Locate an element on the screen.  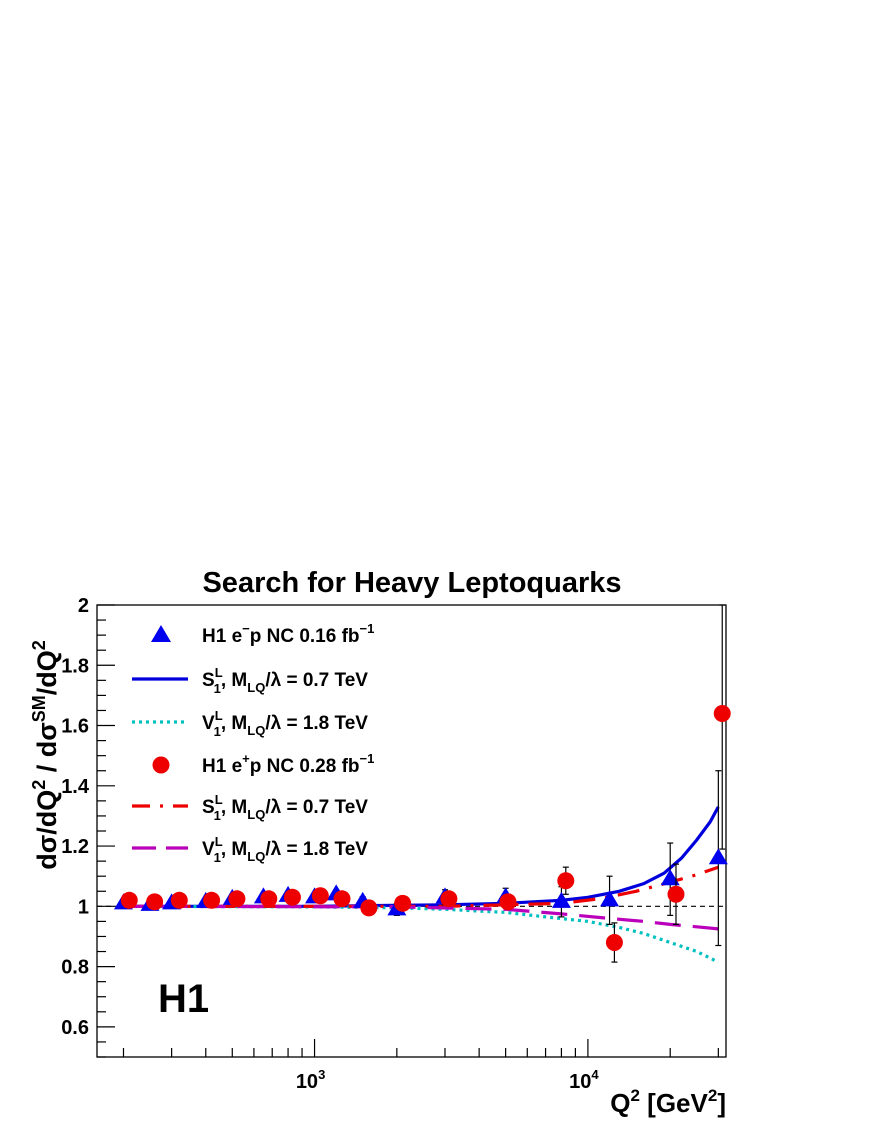
y-tick-label: 0.8 is located at coordinates (75, 968).